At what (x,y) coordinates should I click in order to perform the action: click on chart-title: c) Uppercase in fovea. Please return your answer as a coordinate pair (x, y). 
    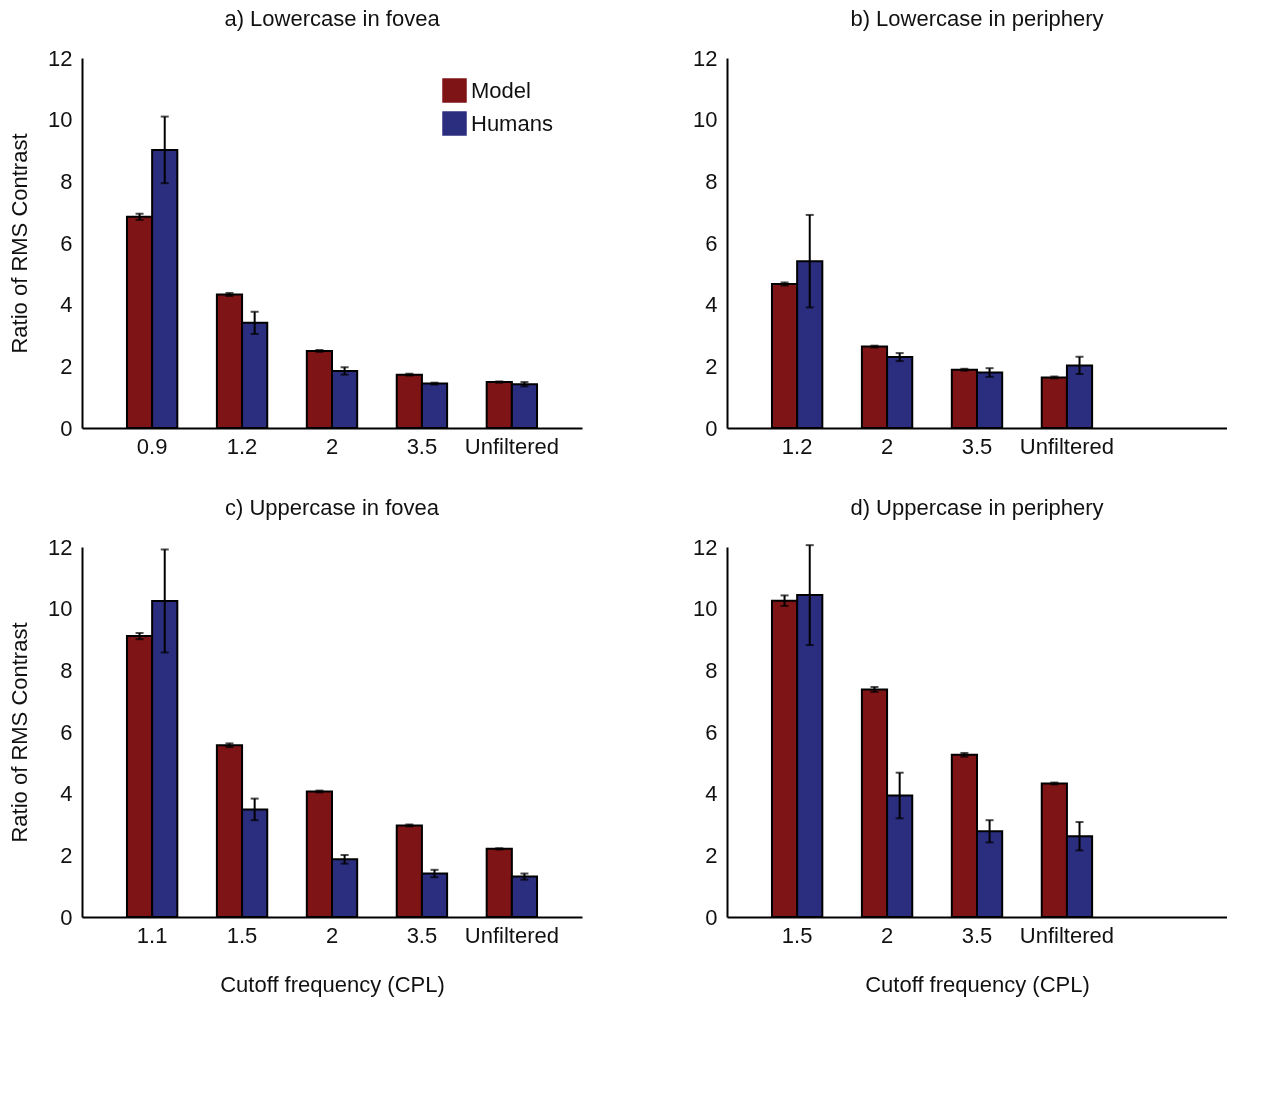
    Looking at the image, I should click on (332, 507).